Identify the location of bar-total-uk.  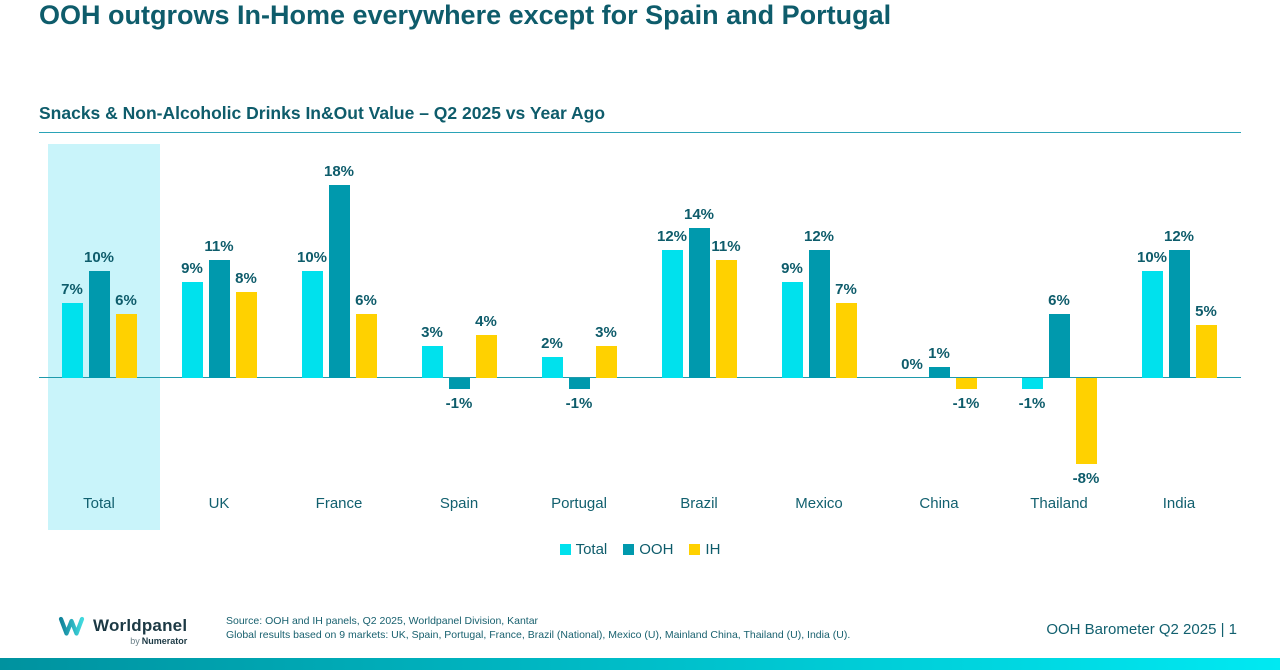
(192, 329).